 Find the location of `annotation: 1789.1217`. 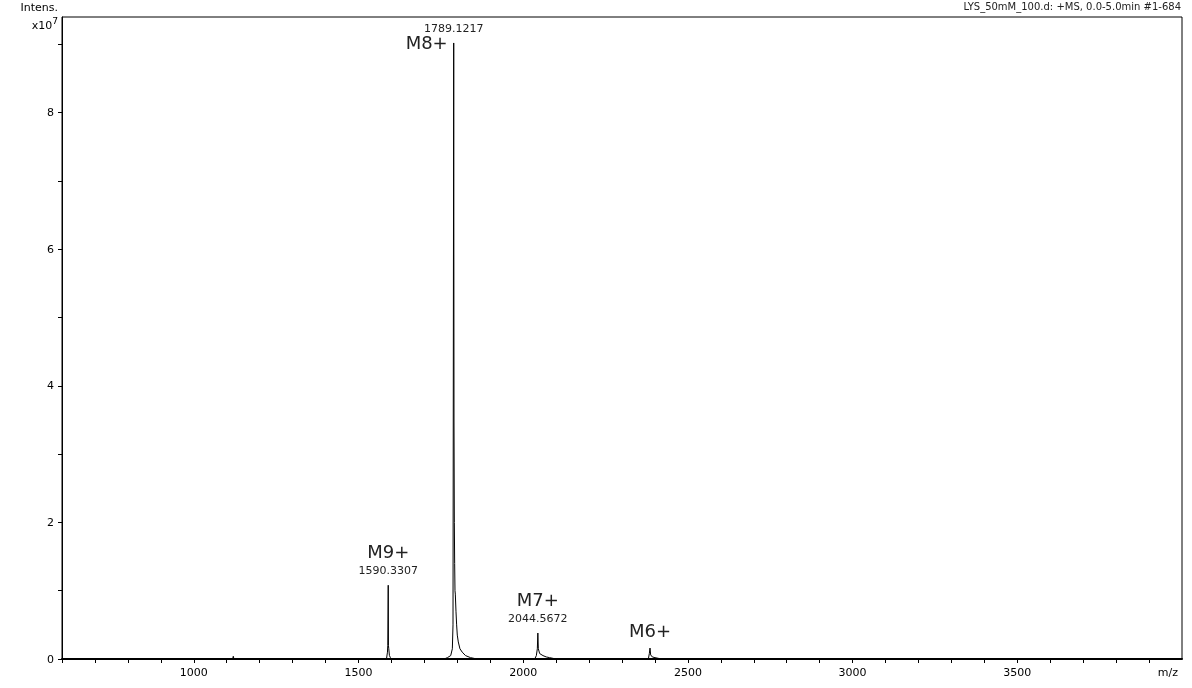

annotation: 1789.1217 is located at coordinates (453, 28).